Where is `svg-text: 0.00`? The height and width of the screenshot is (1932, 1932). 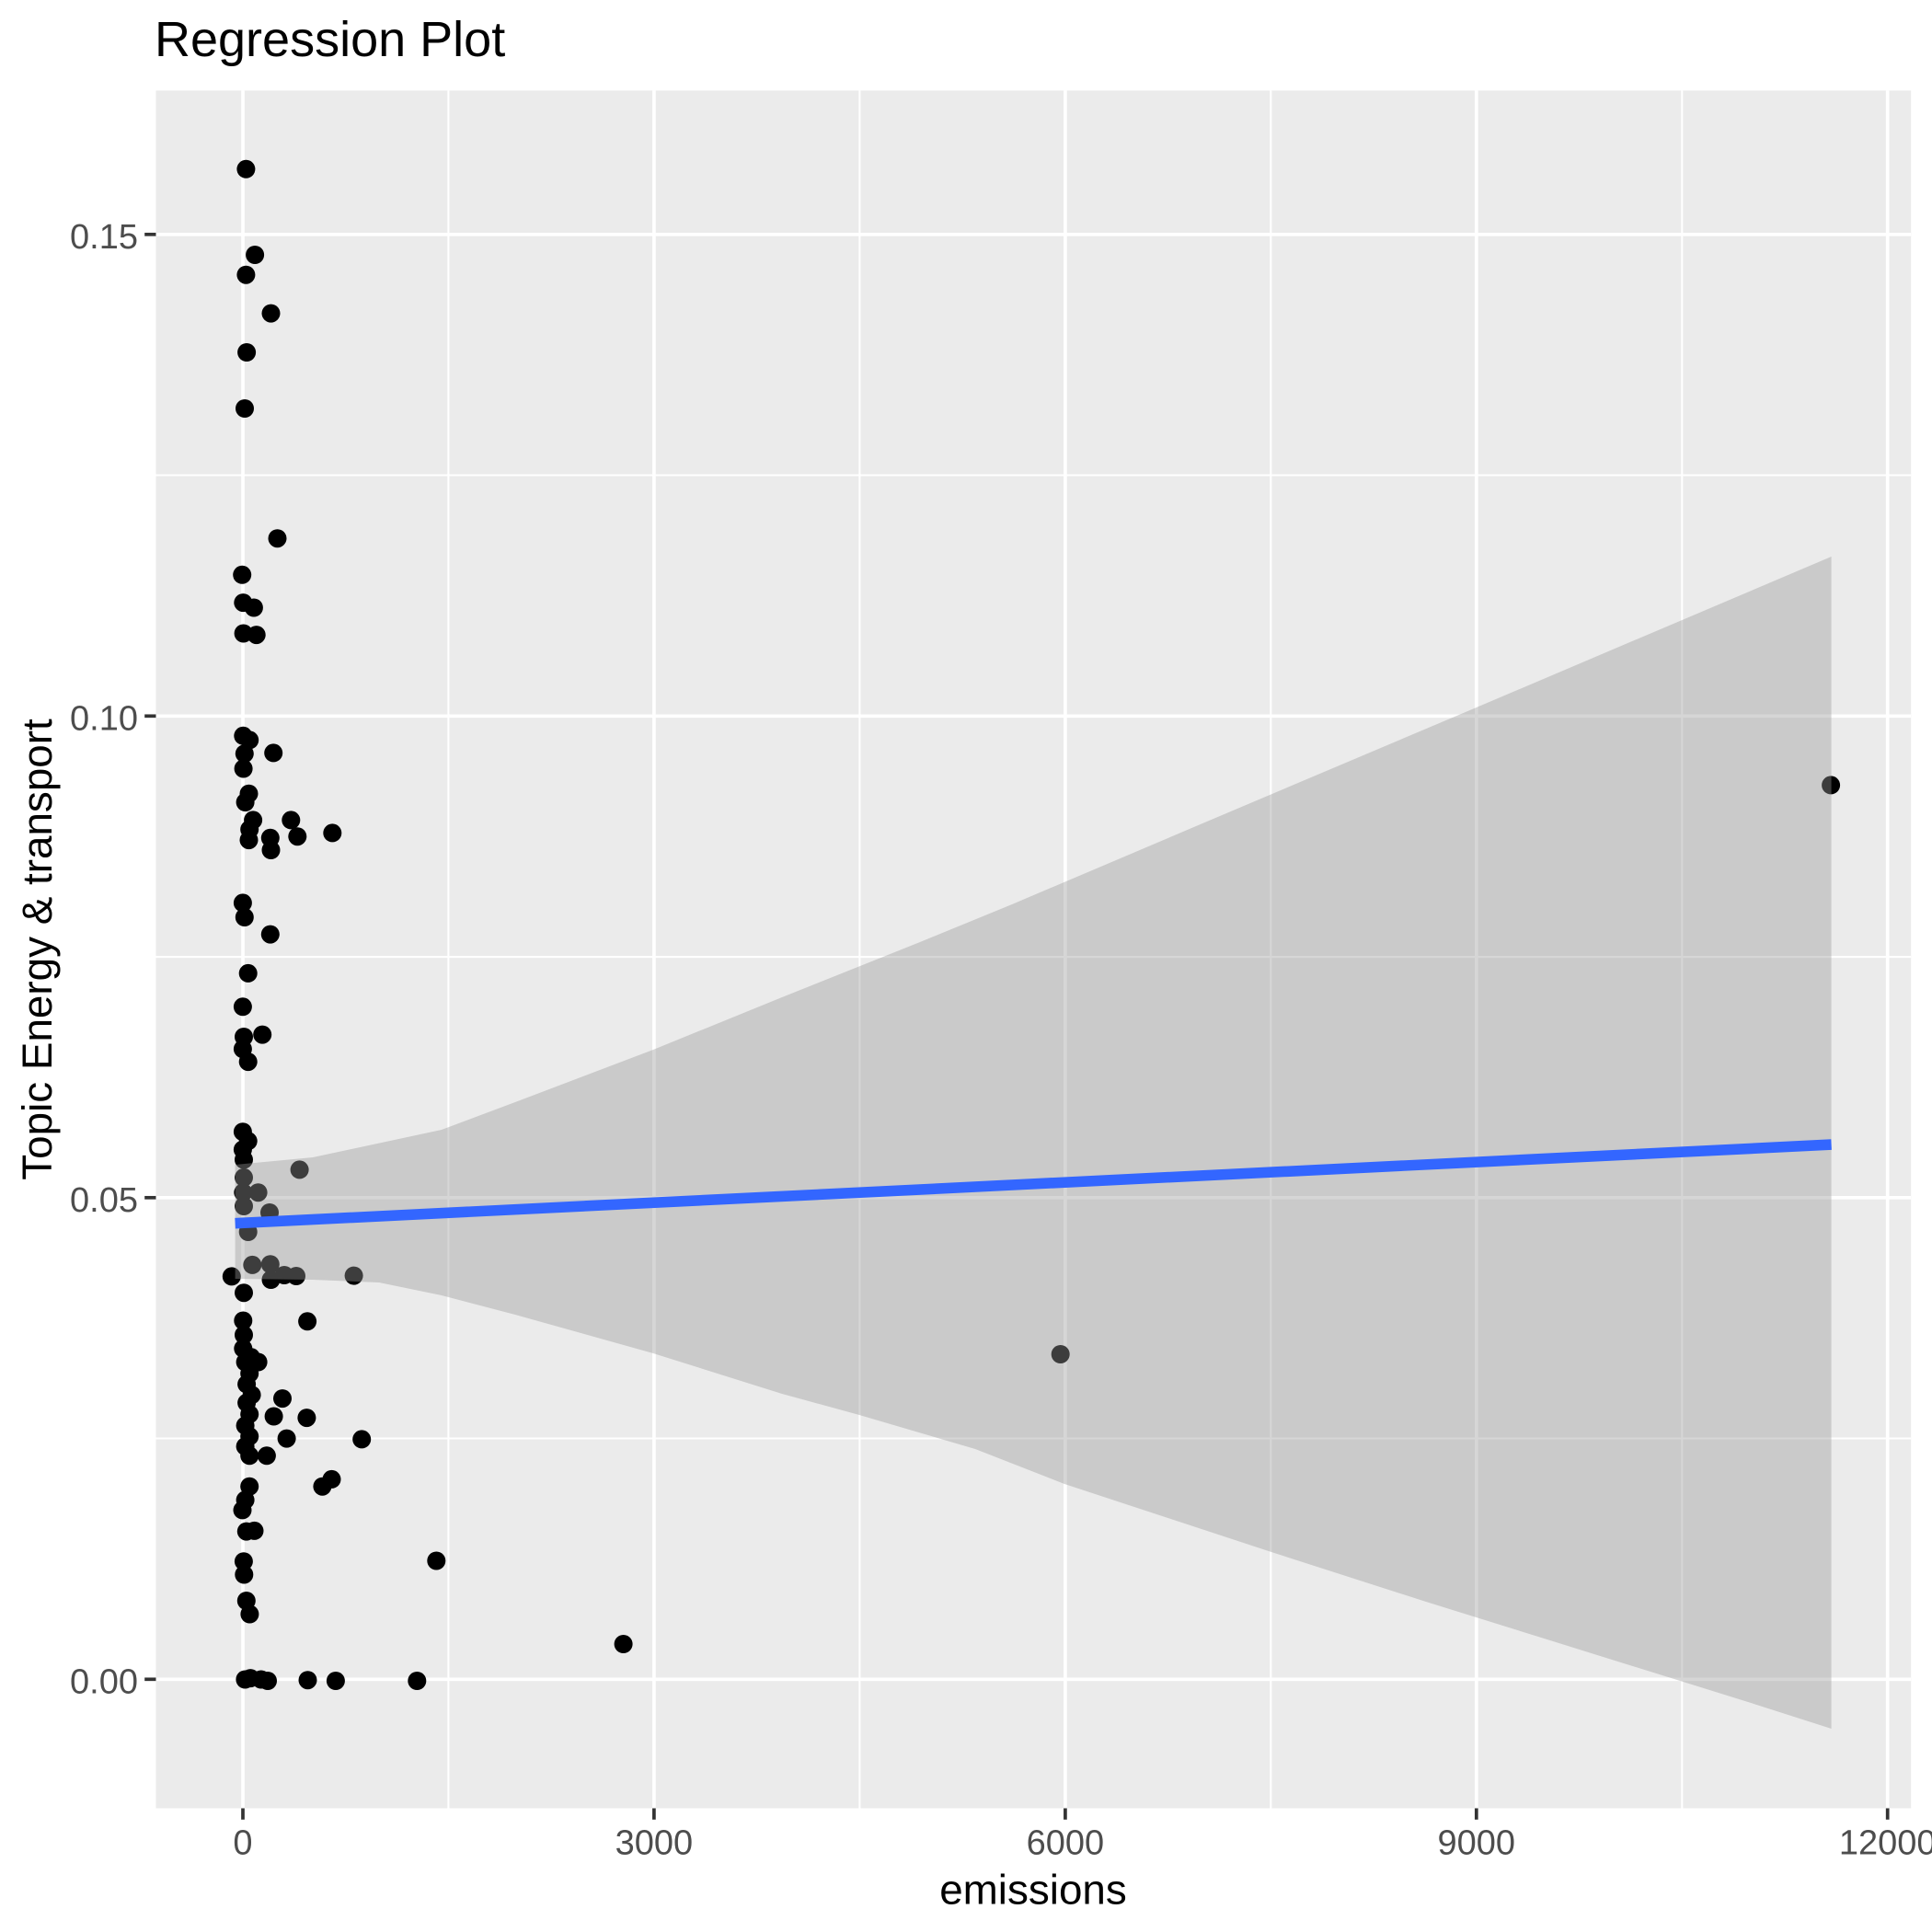 svg-text: 0.00 is located at coordinates (104, 1681).